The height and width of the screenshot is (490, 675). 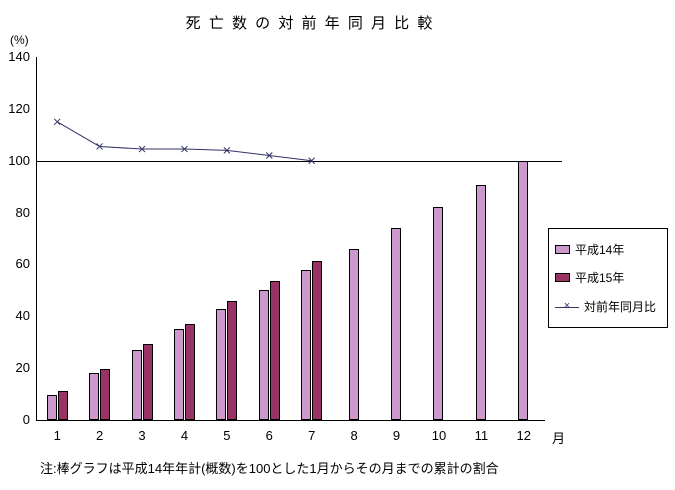 What do you see at coordinates (227, 435) in the screenshot?
I see `x-axis-tick-label: 5` at bounding box center [227, 435].